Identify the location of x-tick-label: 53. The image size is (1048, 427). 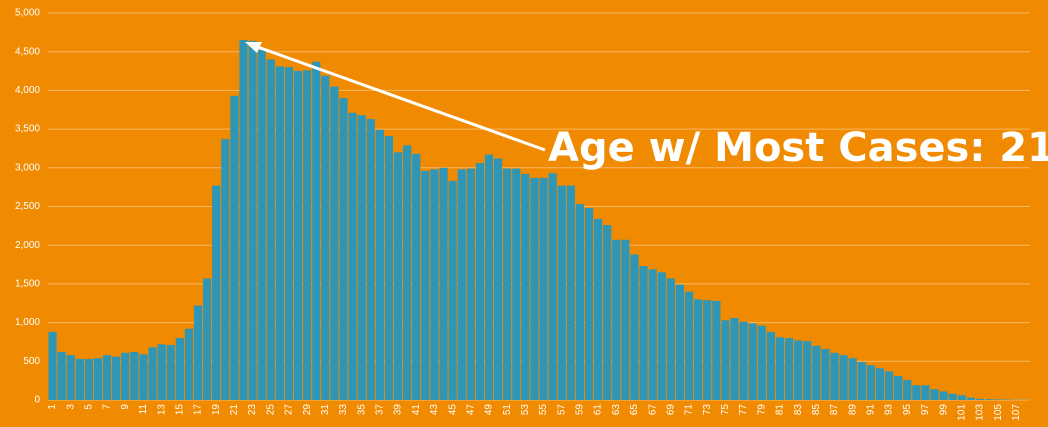
(525, 410).